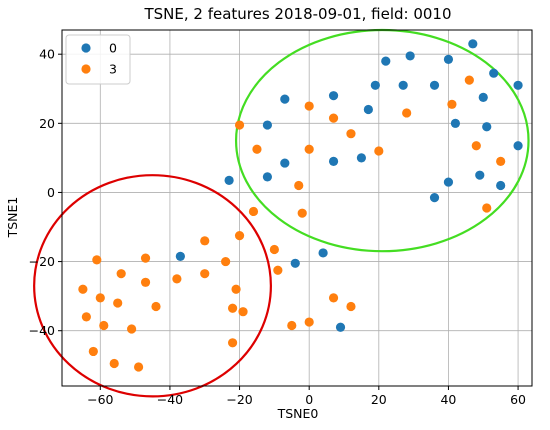 The height and width of the screenshot is (430, 550). I want to click on x-tick-label: −60, so click(100, 399).